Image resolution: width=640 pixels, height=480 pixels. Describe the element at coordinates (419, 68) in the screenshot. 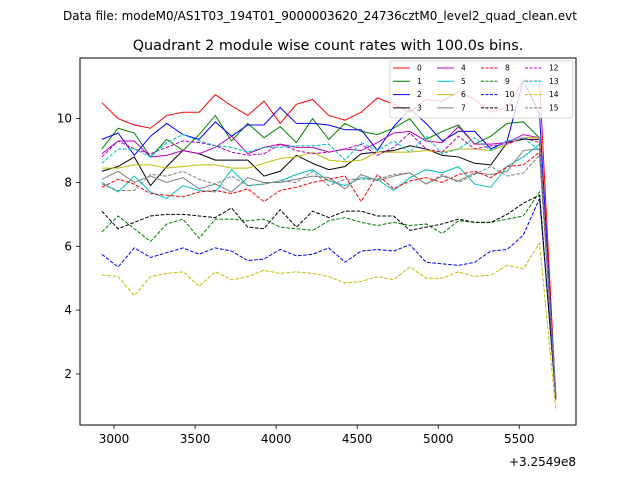

I see `legend-label-0: 0` at that location.